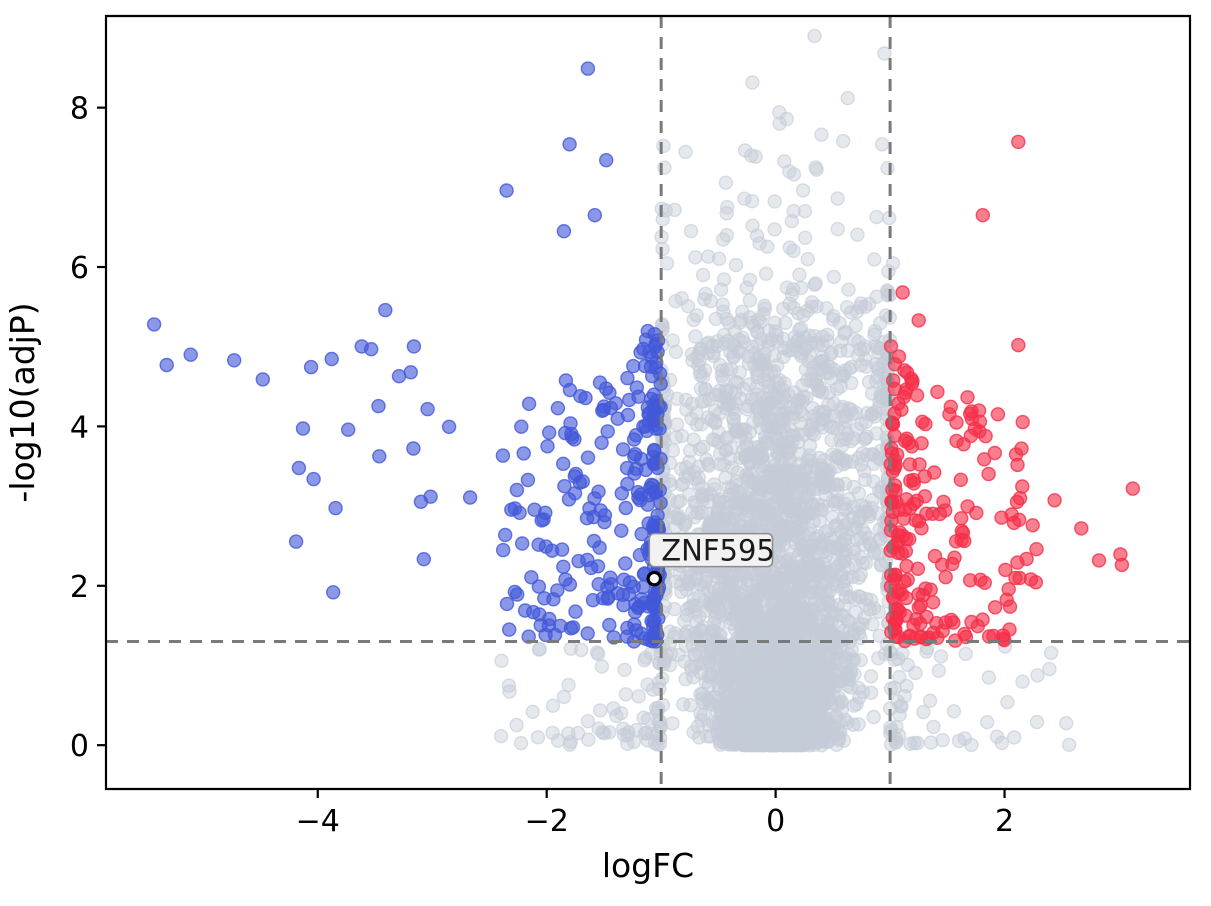  Describe the element at coordinates (79, 587) in the screenshot. I see `y-tick-label: 2` at that location.